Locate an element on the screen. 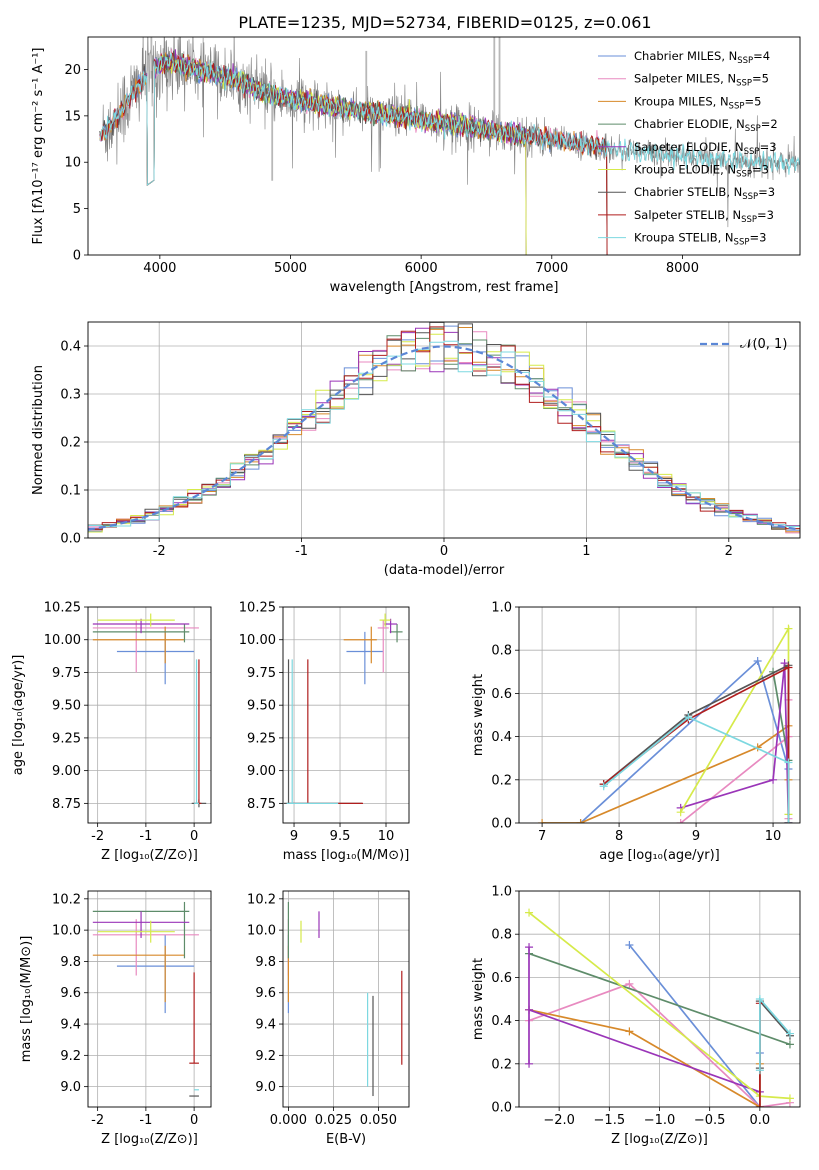 The image size is (819, 1170). legend-entry: Salpeter STELIB, NSSP=3 is located at coordinates (704, 216).